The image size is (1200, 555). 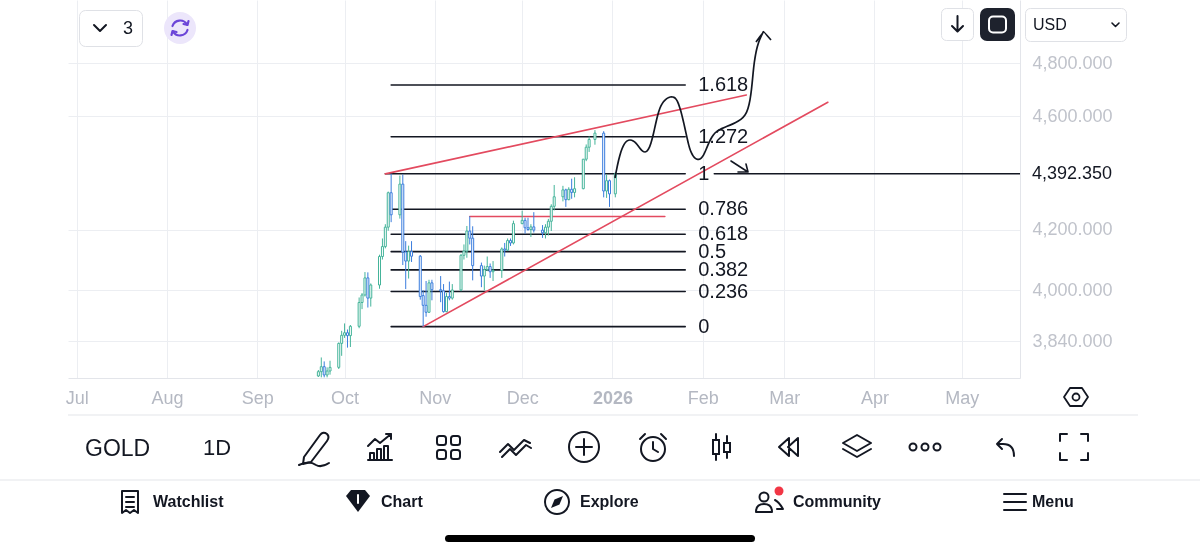 I want to click on series-label: 0, so click(x=704, y=325).